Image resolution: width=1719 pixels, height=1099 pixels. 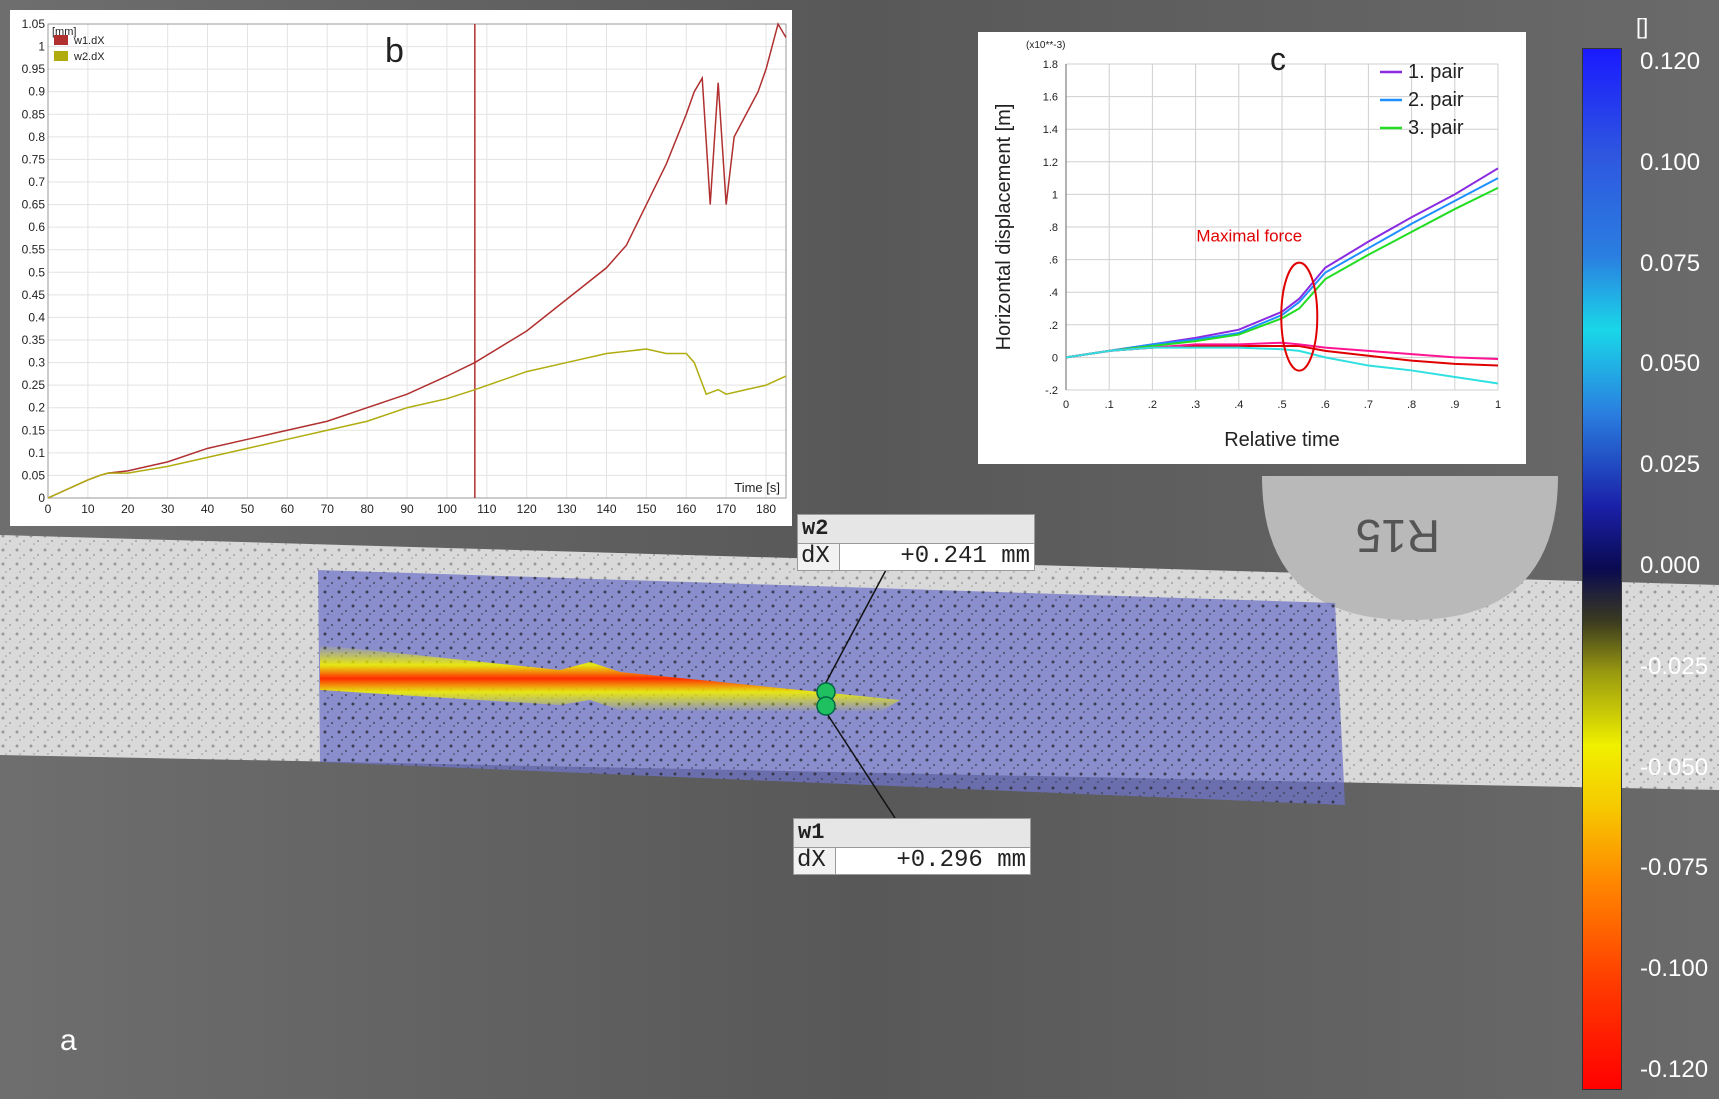 I want to click on color-scale-tick: -0.100, so click(x=1674, y=969).